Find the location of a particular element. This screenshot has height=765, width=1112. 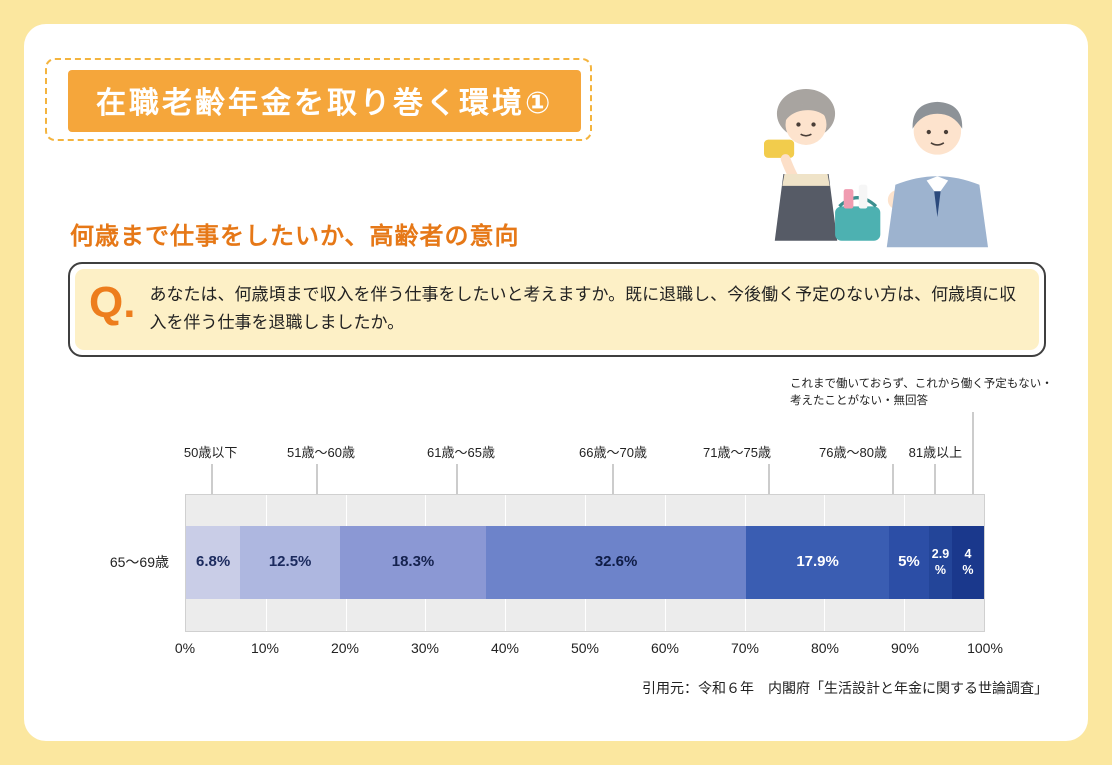

x-axis-tick: 70% is located at coordinates (745, 648).